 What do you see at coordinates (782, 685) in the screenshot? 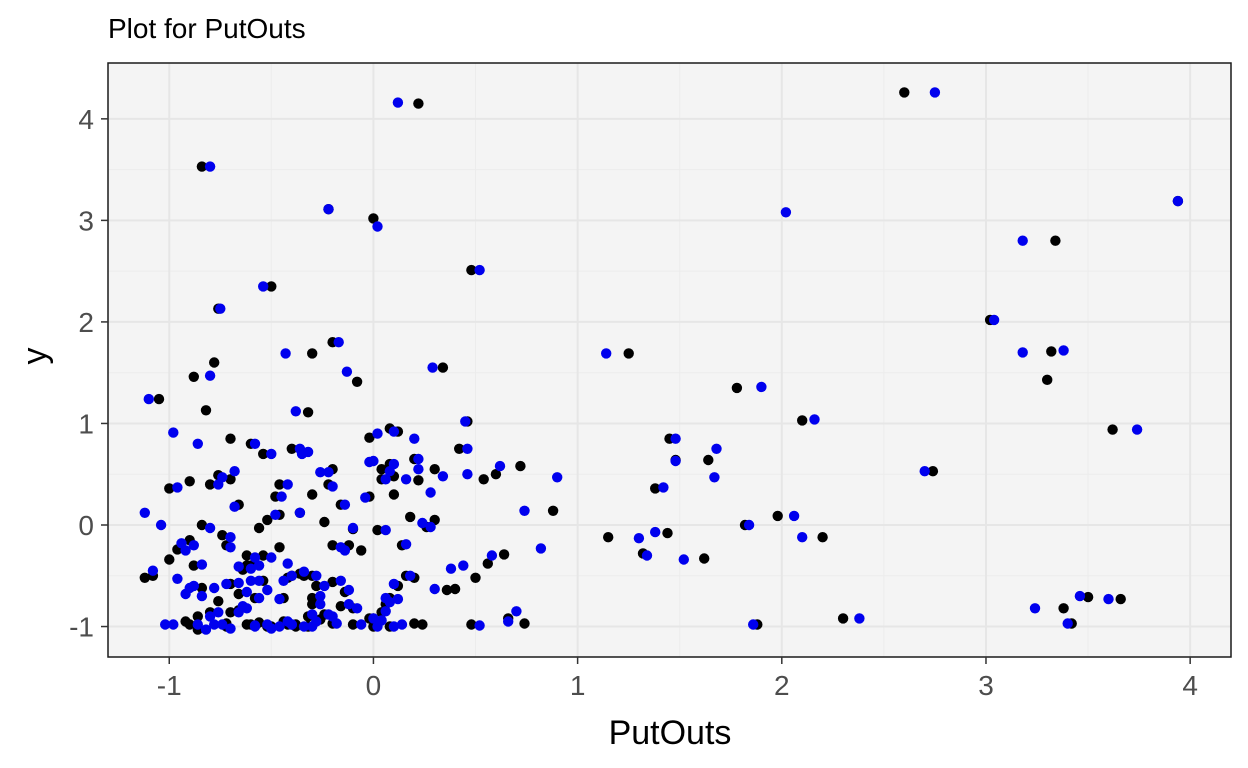
I see `x-tick-label: 2` at bounding box center [782, 685].